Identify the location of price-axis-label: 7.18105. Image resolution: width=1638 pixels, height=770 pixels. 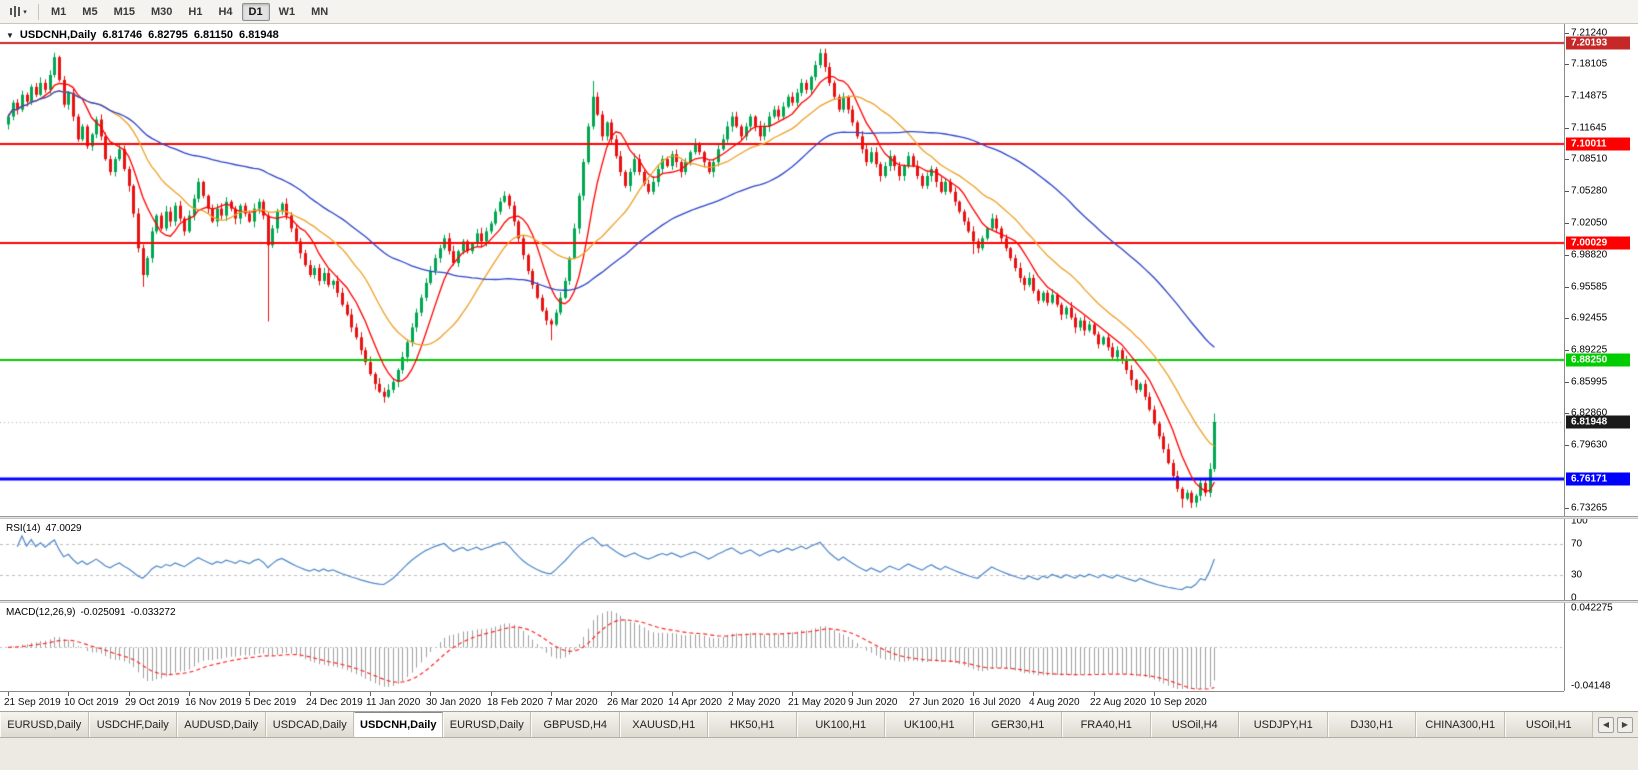
(1589, 64).